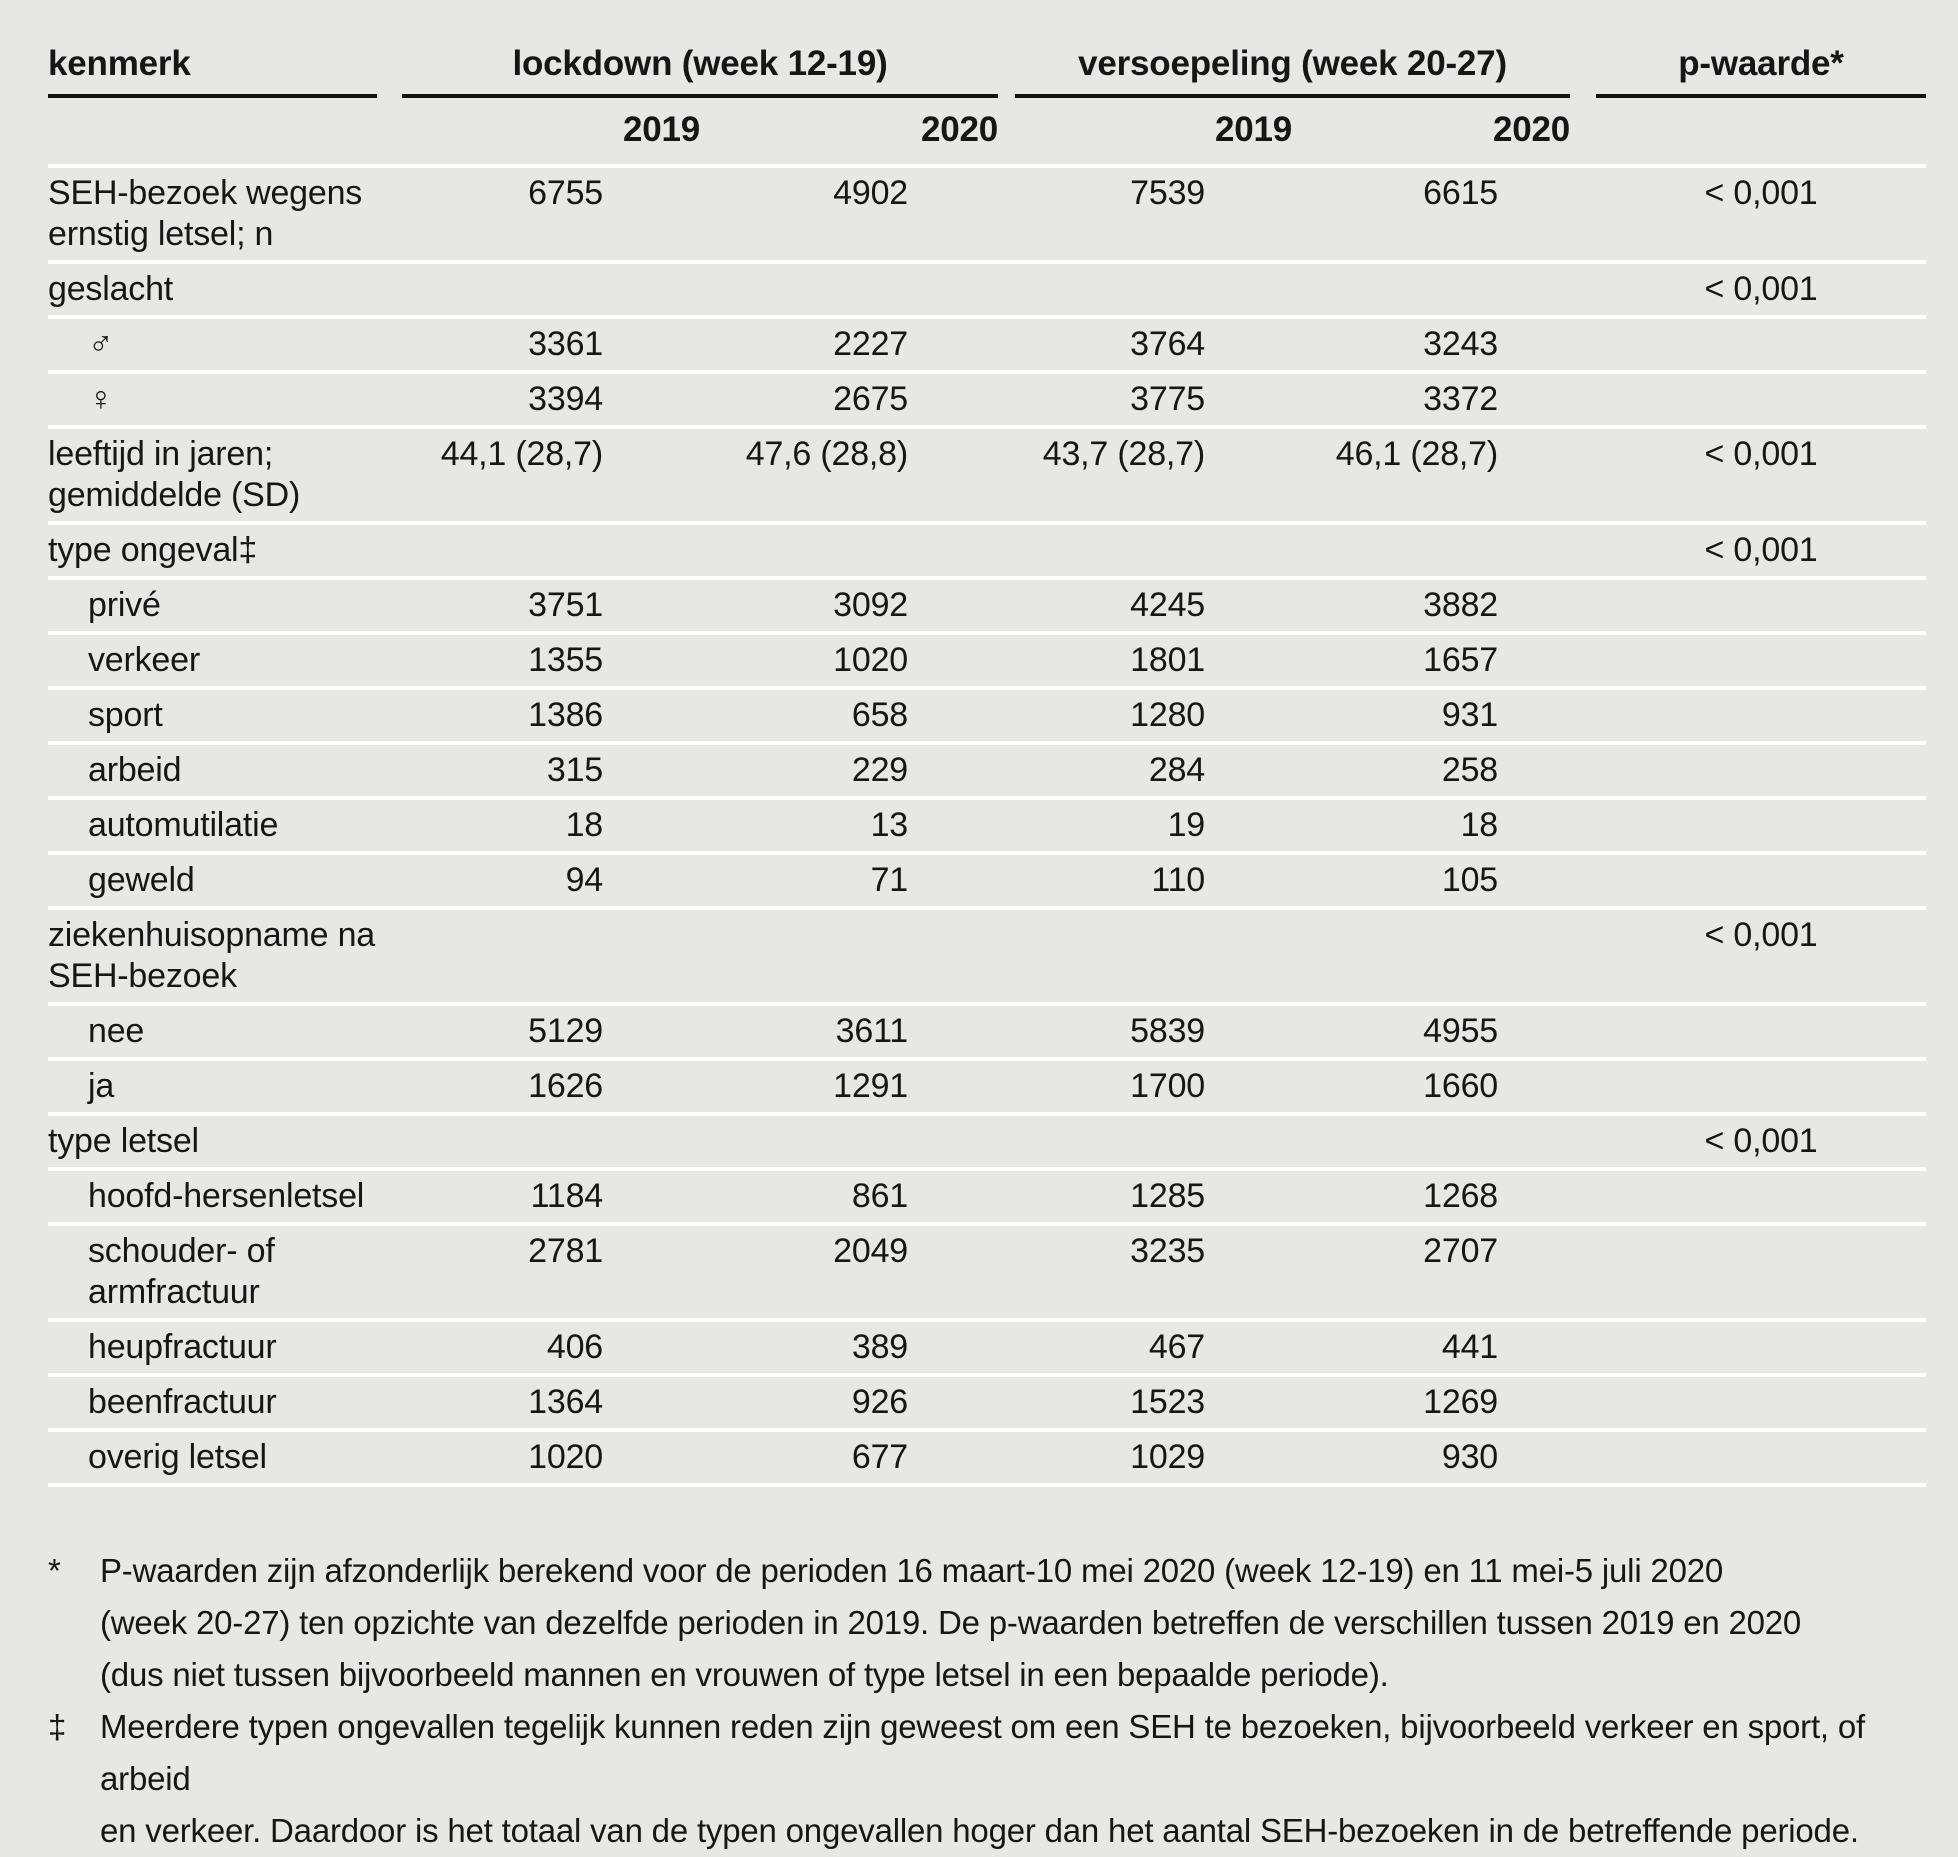  Describe the element at coordinates (987, 1345) in the screenshot. I see `table-row: heupfractuur 406 389 467 441` at that location.